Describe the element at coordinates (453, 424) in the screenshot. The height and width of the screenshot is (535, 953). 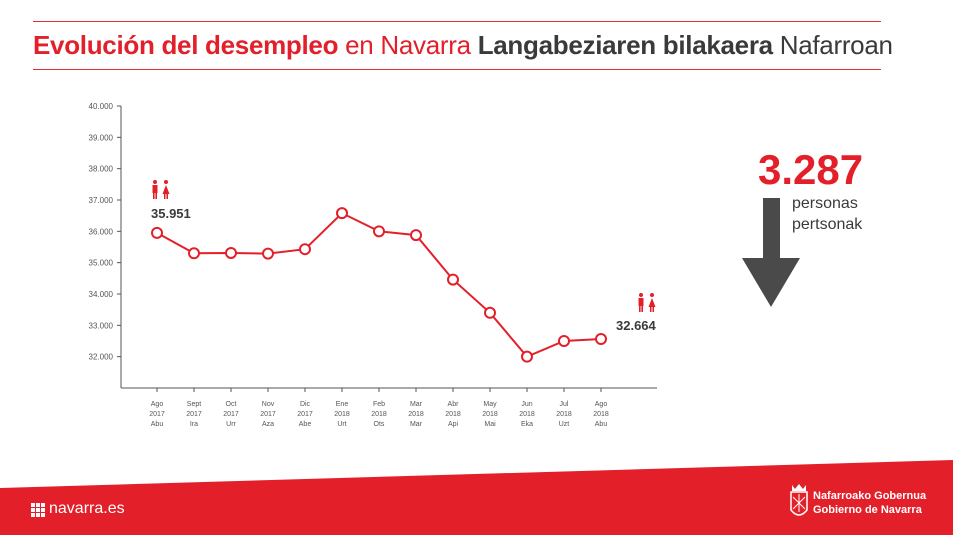
I see `x-tick-label: Api` at that location.